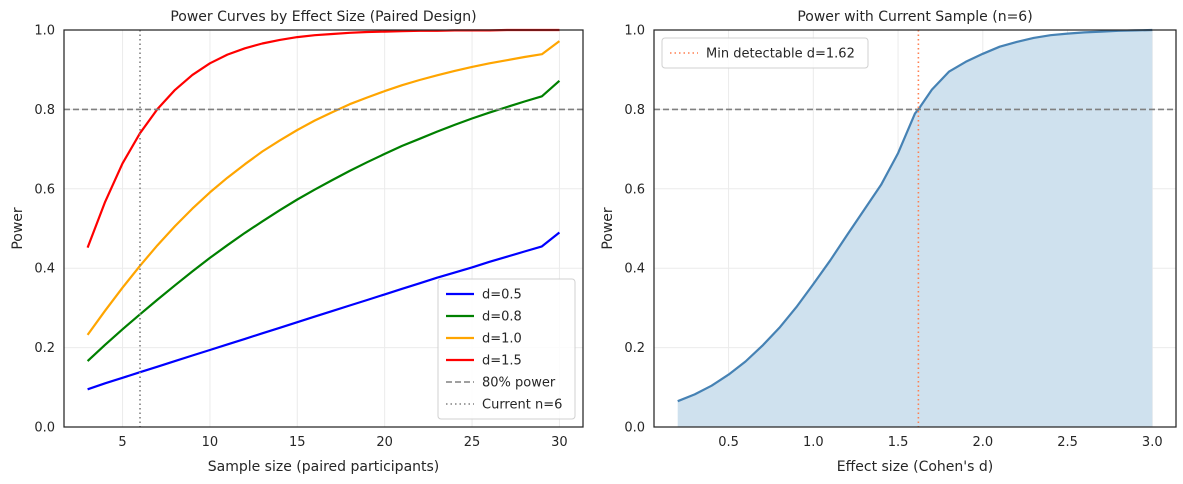 Image resolution: width=1183 pixels, height=484 pixels. Describe the element at coordinates (813, 442) in the screenshot. I see `x-tick-label: 1.0` at that location.